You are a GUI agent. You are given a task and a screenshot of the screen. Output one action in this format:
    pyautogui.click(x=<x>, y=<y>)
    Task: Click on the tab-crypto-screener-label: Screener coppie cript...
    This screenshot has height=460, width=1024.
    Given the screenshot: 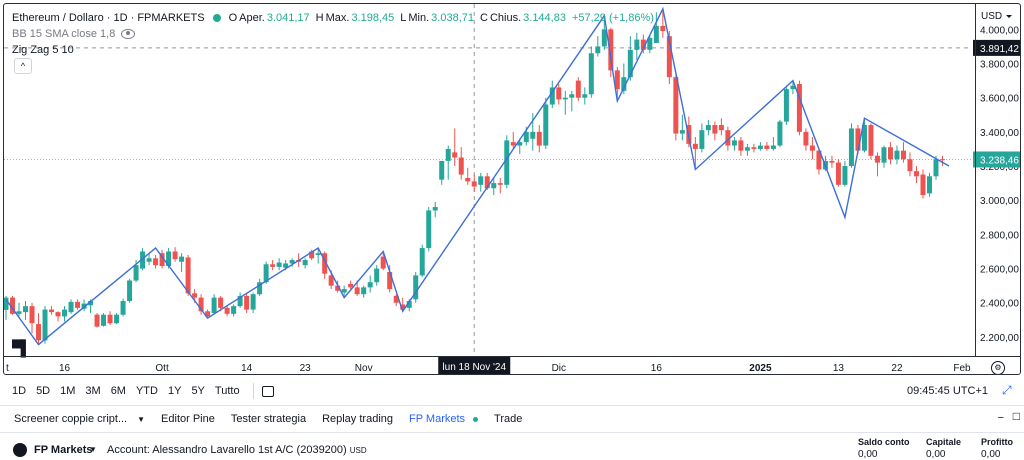 What is the action you would take?
    pyautogui.click(x=71, y=419)
    